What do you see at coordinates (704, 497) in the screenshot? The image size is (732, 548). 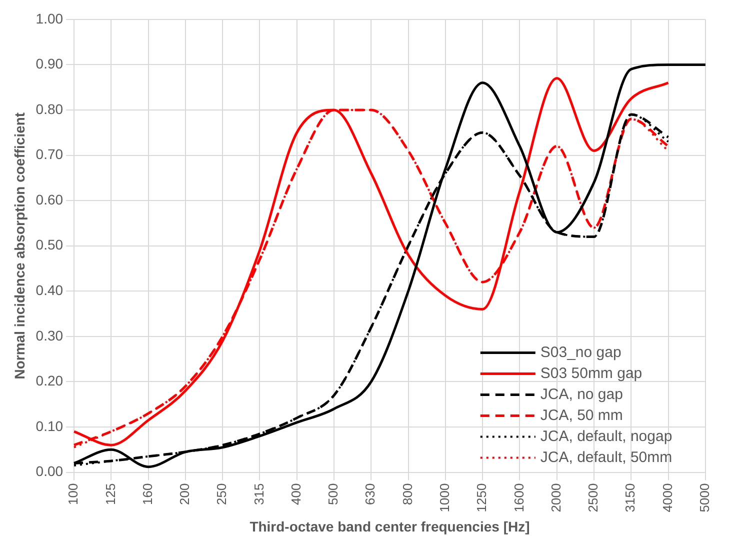 I see `x-tick-label: 5000` at bounding box center [704, 497].